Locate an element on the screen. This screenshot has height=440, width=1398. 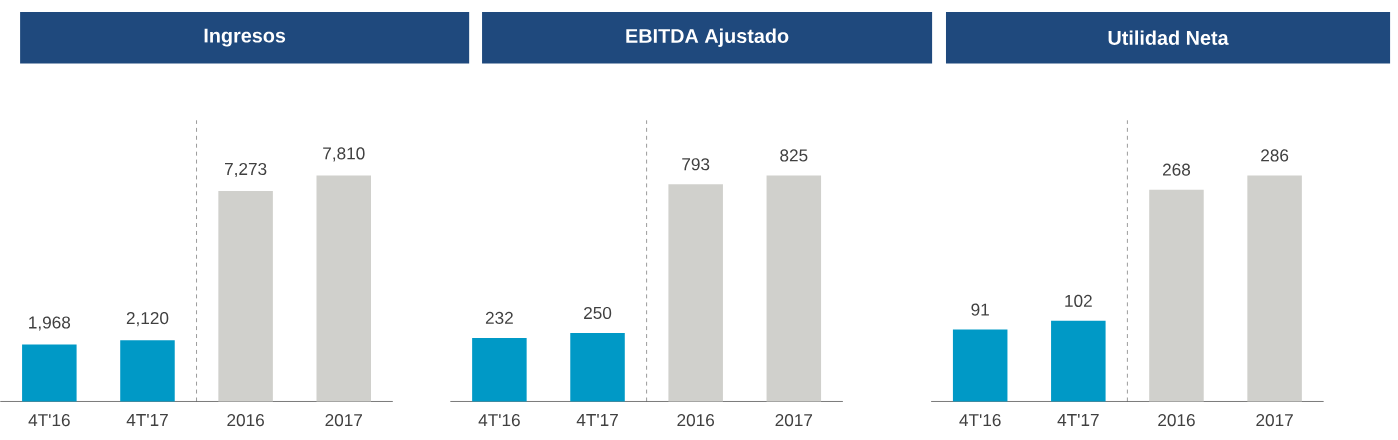
data-label: 793 is located at coordinates (696, 164).